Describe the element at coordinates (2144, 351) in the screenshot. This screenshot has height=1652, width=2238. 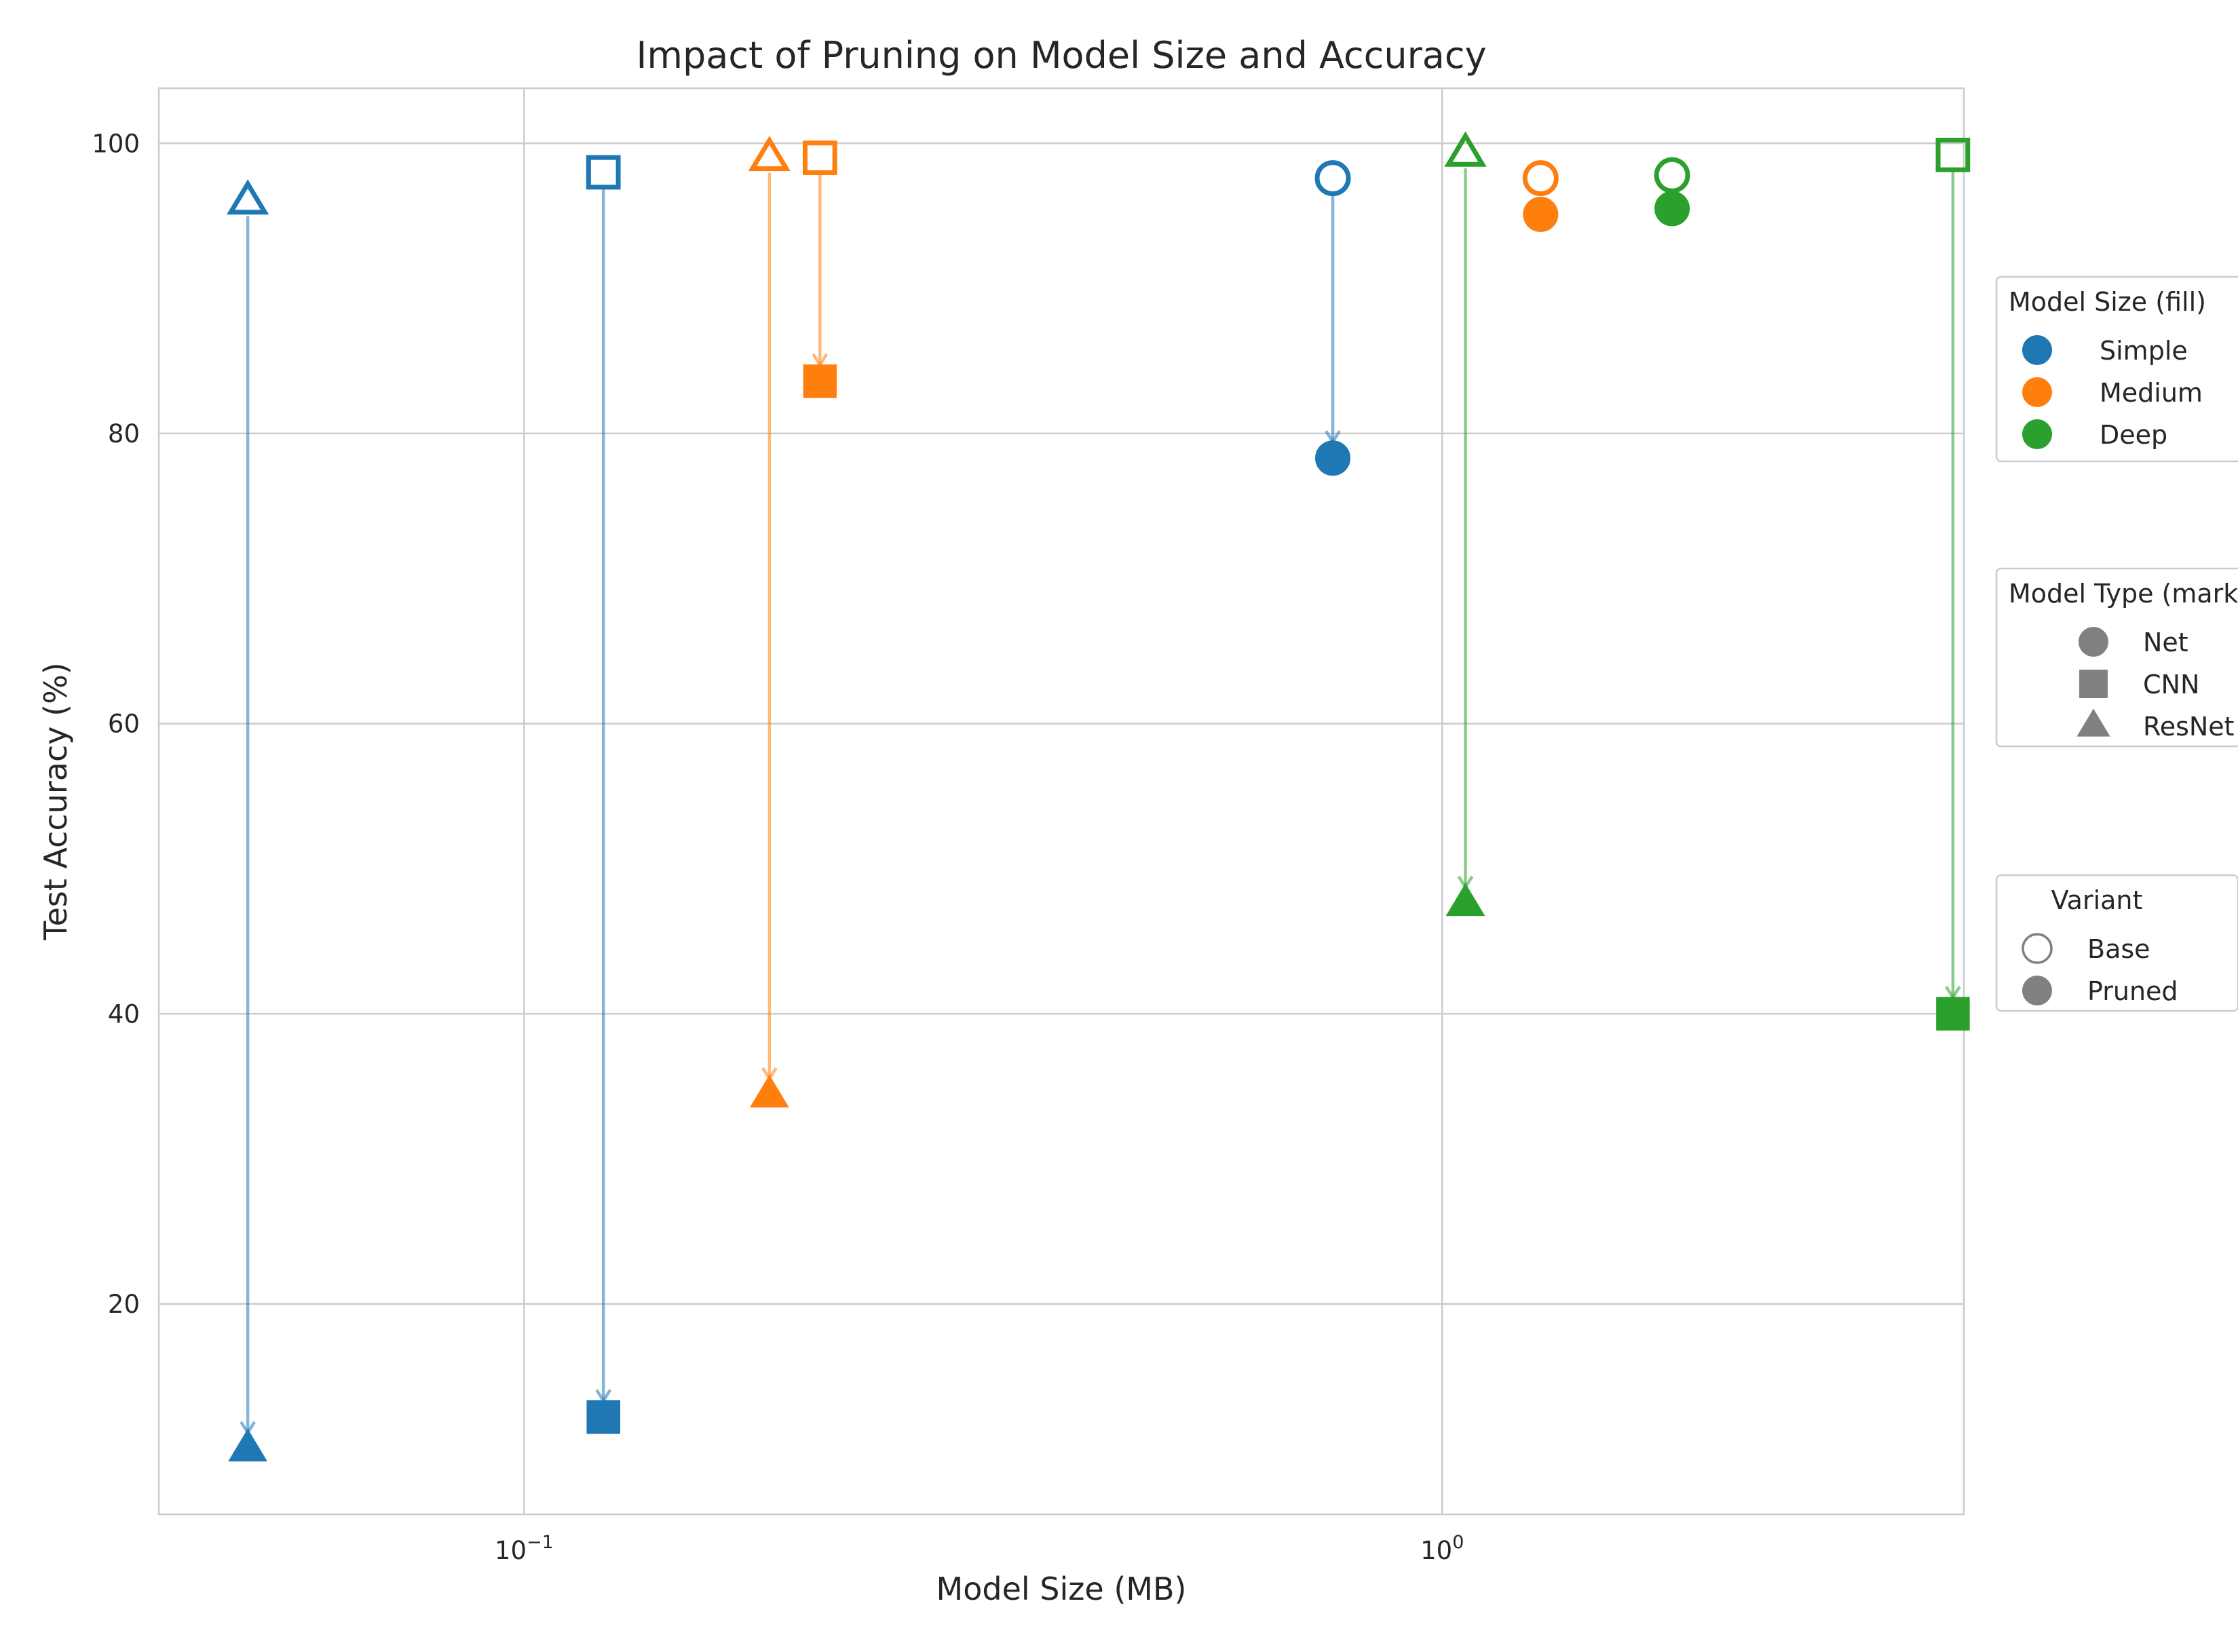
I see `legend-label: Simple` at that location.